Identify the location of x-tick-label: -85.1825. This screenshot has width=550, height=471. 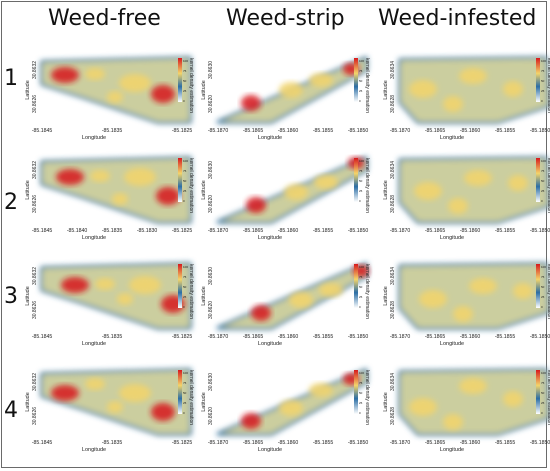
(182, 131).